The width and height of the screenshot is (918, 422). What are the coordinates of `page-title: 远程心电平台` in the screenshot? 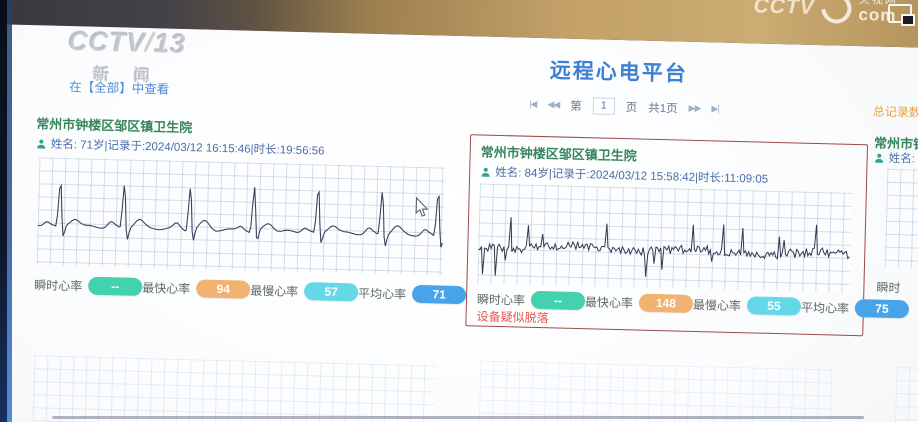 It's located at (619, 72).